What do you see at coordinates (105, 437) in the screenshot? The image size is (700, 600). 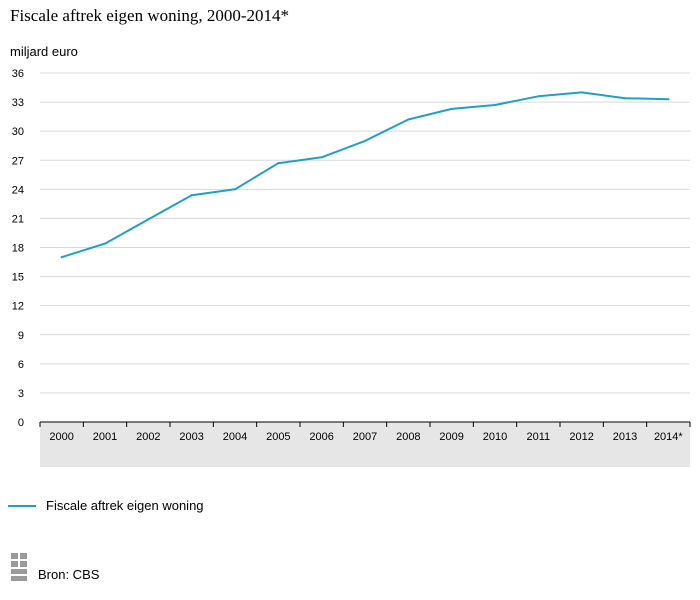 I see `x-tick-label: 2001` at bounding box center [105, 437].